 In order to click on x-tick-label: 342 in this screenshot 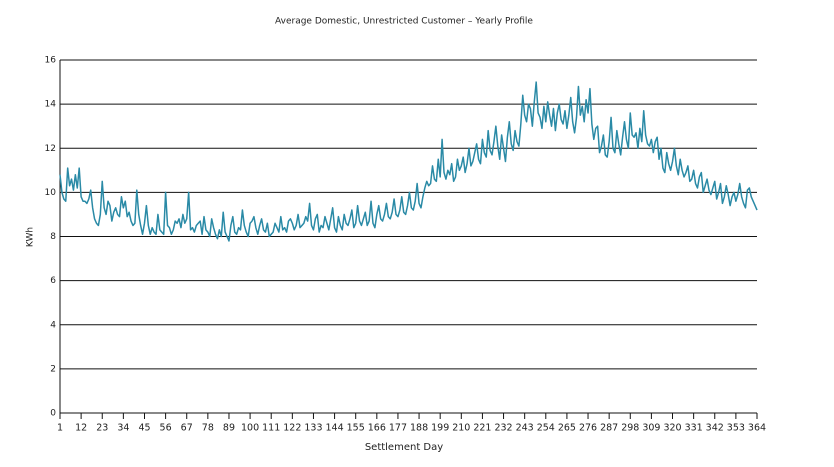, I will do `click(715, 428)`.